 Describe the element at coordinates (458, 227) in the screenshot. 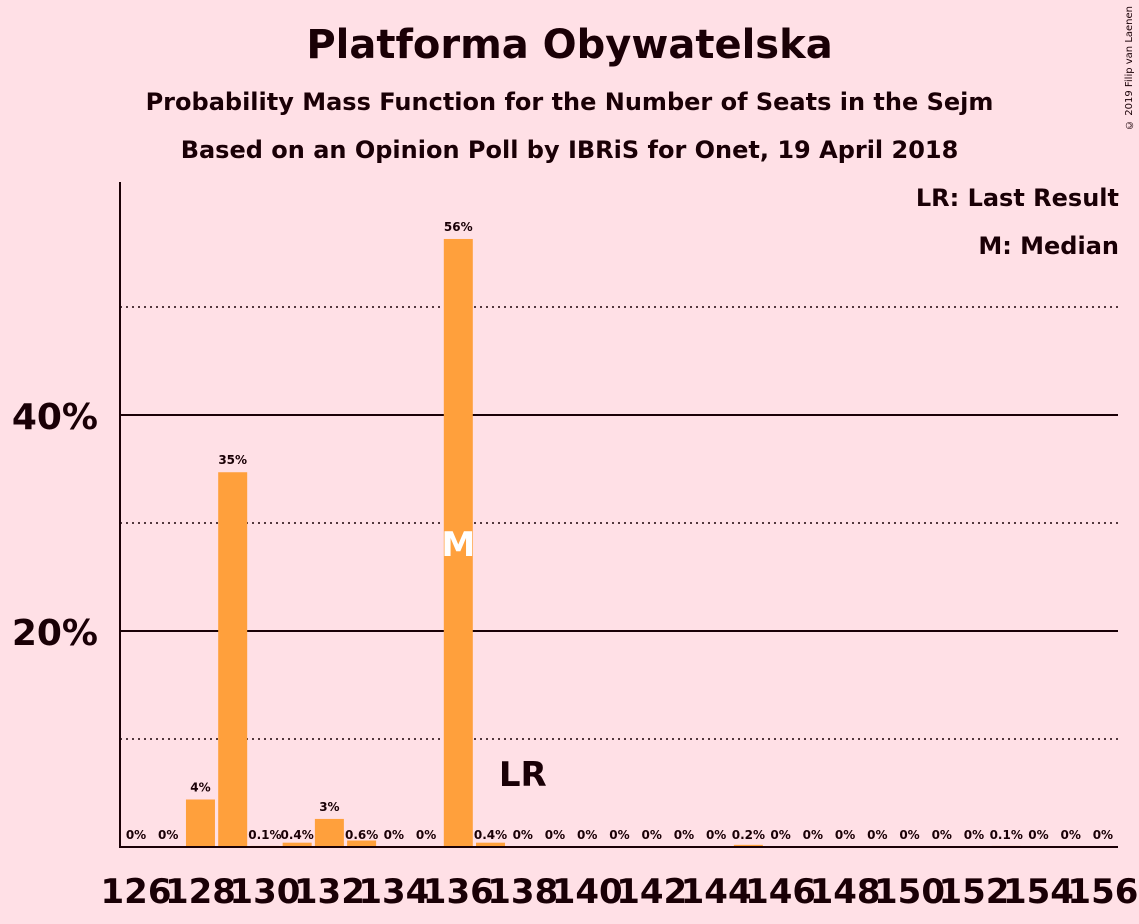

I see `bar-value-label: 56%` at that location.